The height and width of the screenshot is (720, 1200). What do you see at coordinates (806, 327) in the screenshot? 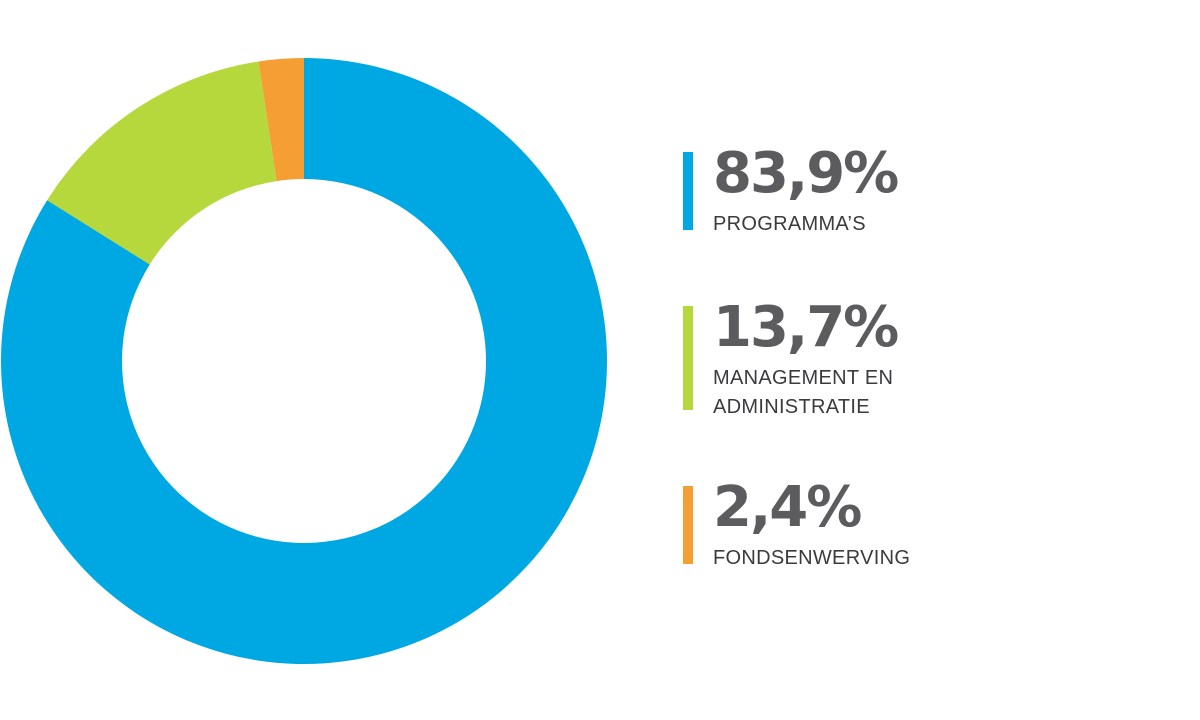
I see `legend-value: 13,7%` at bounding box center [806, 327].